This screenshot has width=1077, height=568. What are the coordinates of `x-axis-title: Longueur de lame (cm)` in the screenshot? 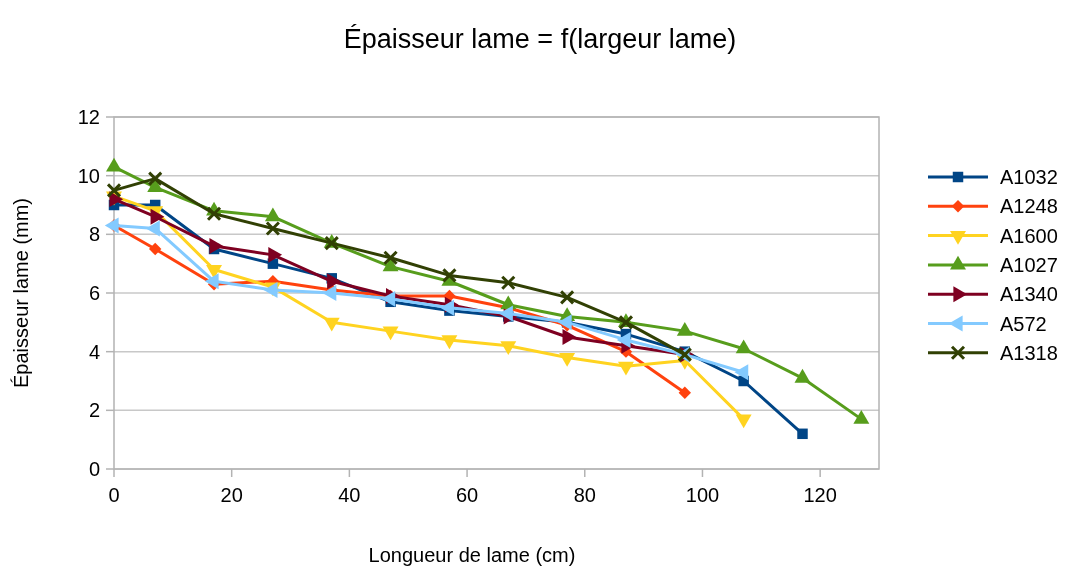 It's located at (472, 555).